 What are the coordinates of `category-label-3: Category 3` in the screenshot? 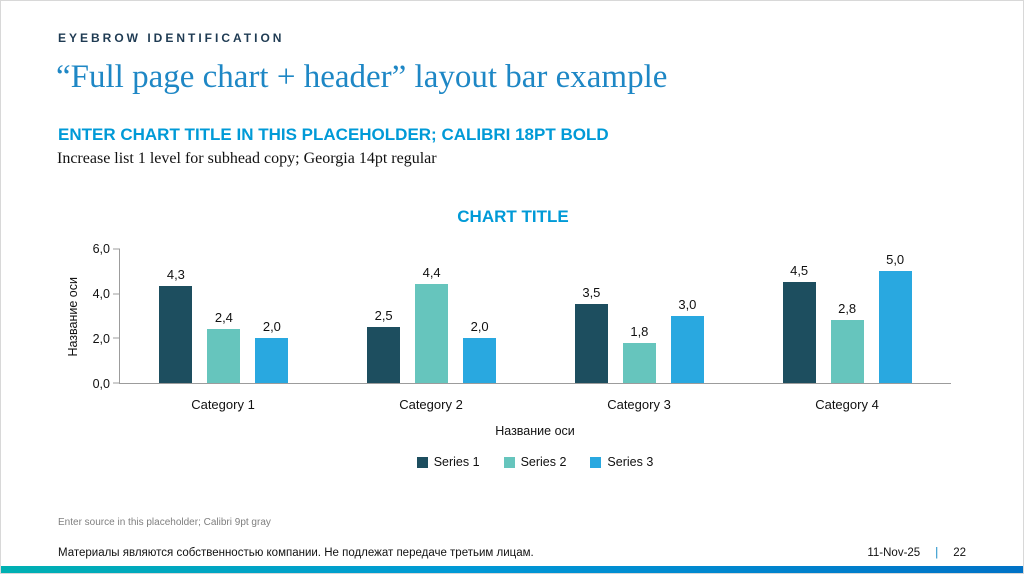 It's located at (639, 404).